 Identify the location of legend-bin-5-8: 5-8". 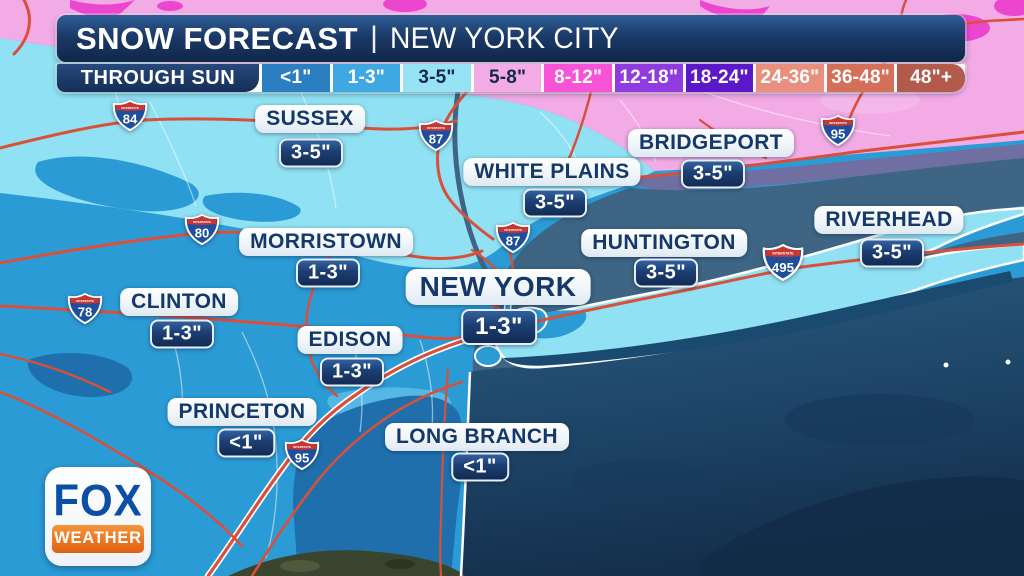
(507, 78).